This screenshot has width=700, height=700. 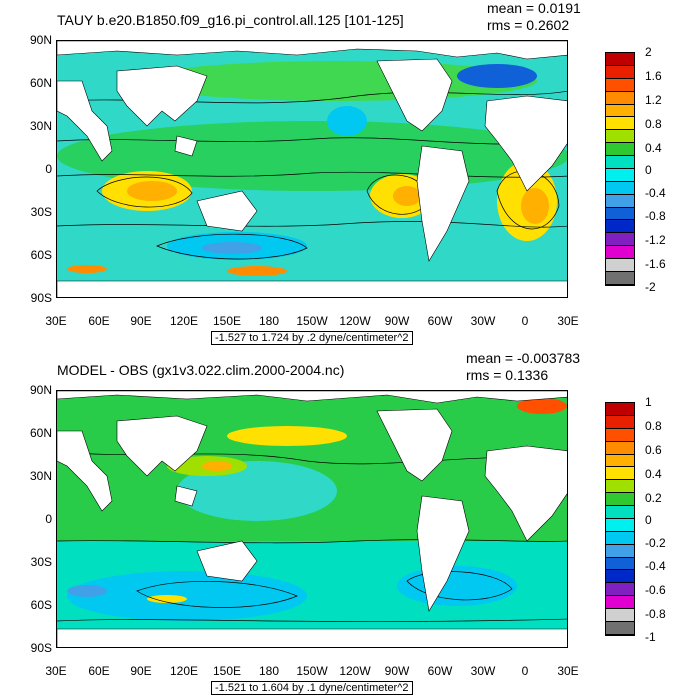 I want to click on top-lon-label: 150W, so click(x=312, y=321).